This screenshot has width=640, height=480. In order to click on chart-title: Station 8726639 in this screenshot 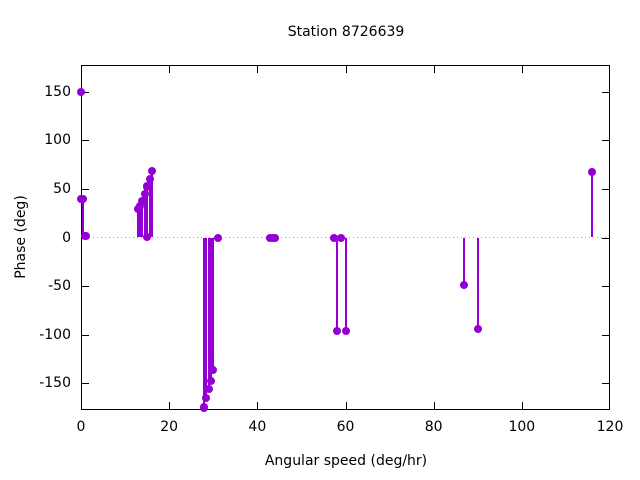, I will do `click(346, 32)`.